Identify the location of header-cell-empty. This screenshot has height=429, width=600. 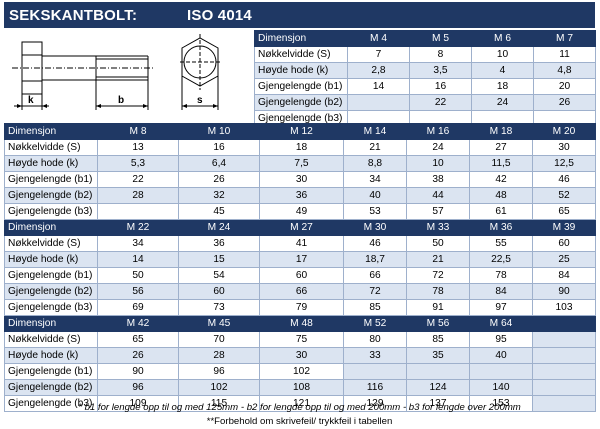
(564, 323).